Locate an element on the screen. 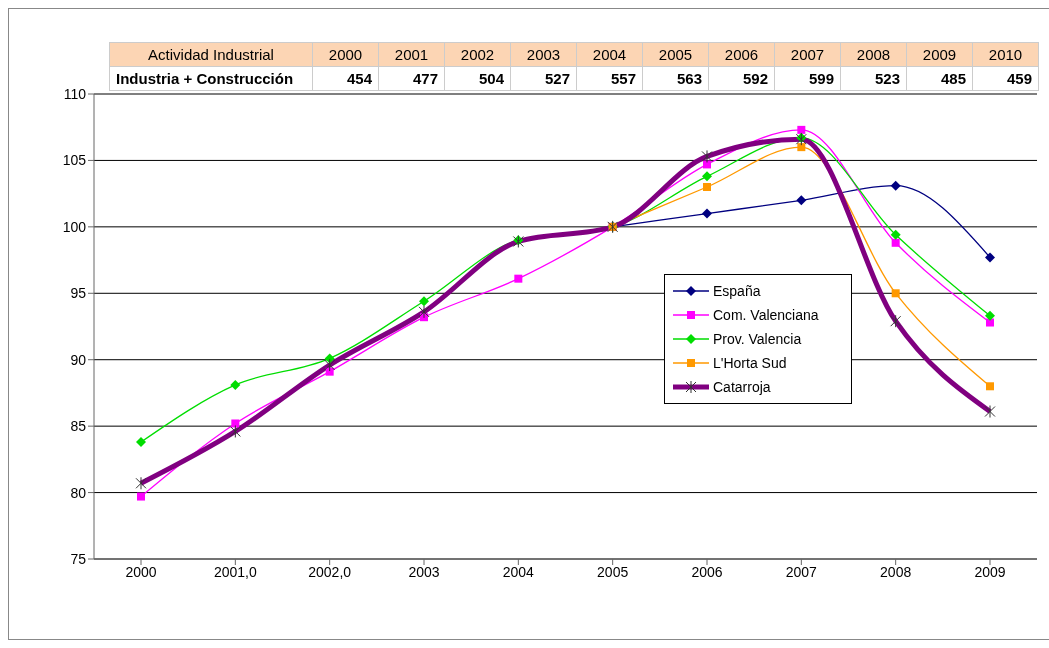 The image size is (1049, 648). x-tick-label: 2006 is located at coordinates (707, 571).